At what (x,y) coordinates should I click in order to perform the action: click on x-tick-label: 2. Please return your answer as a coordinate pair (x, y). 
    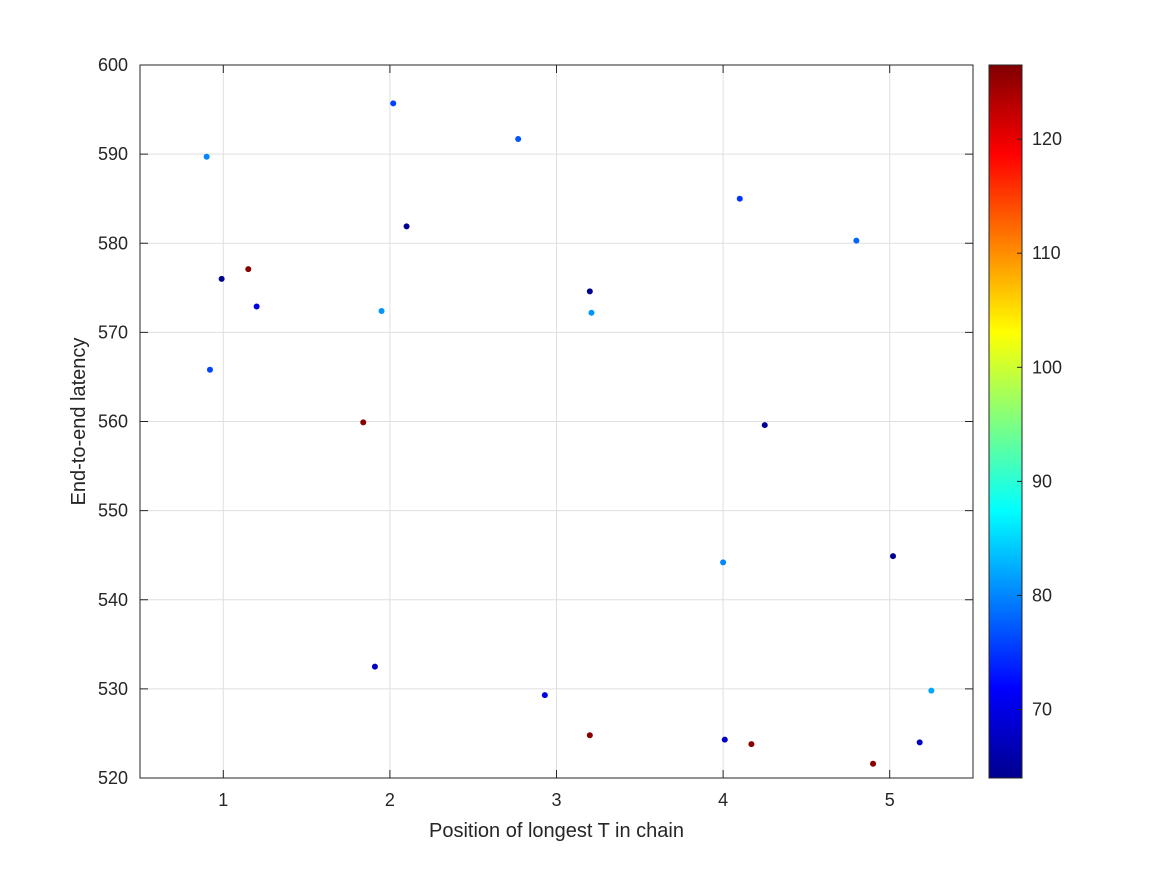
    Looking at the image, I should click on (390, 800).